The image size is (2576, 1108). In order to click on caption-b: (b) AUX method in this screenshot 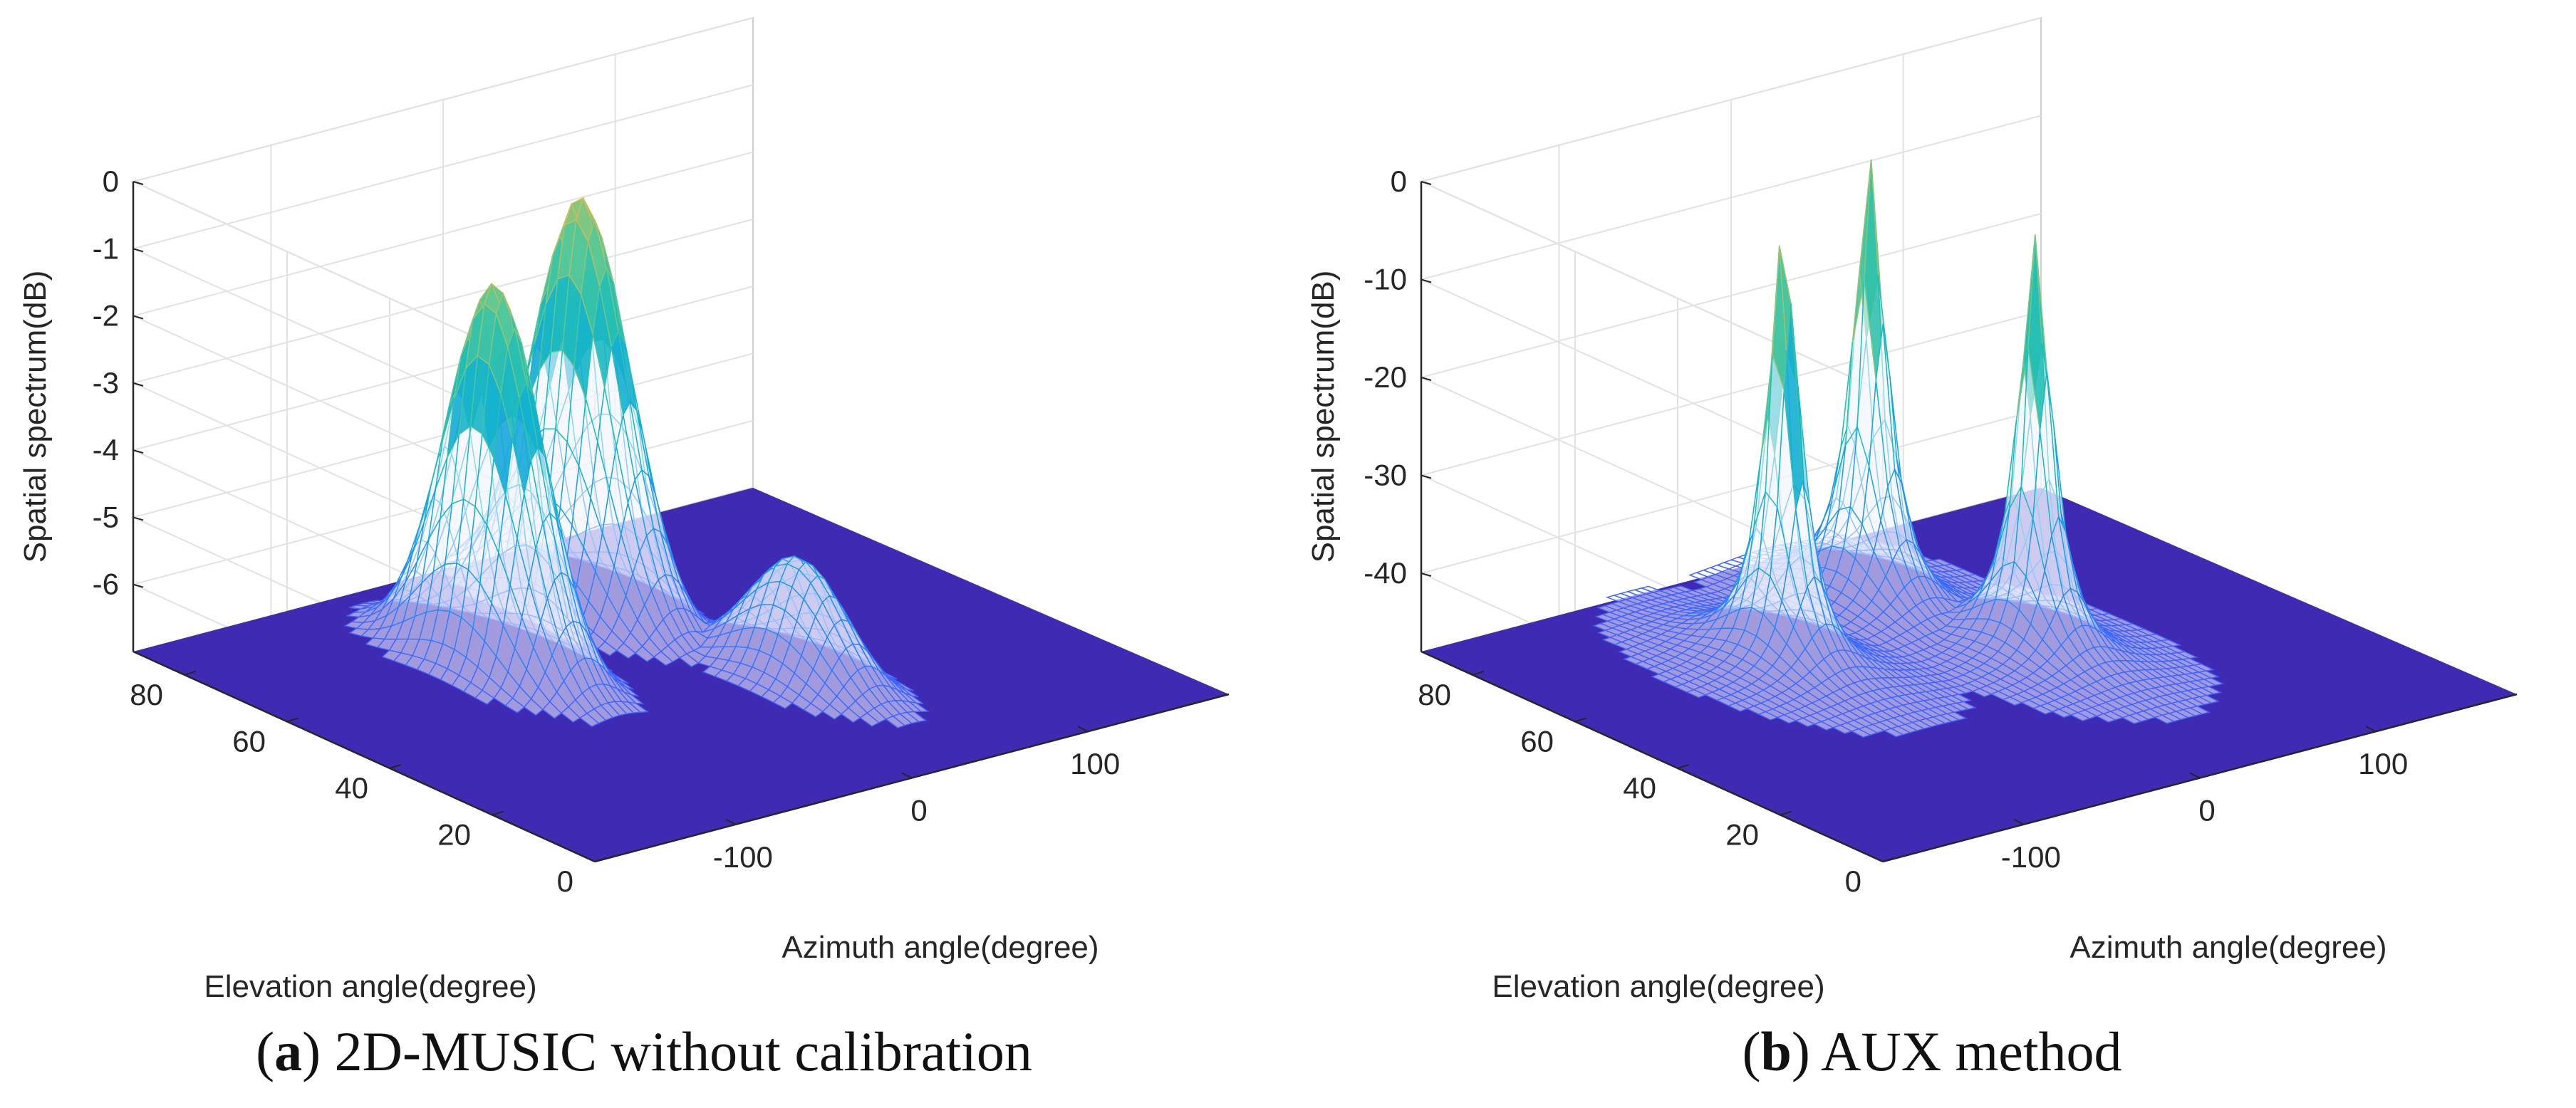, I will do `click(1932, 1051)`.